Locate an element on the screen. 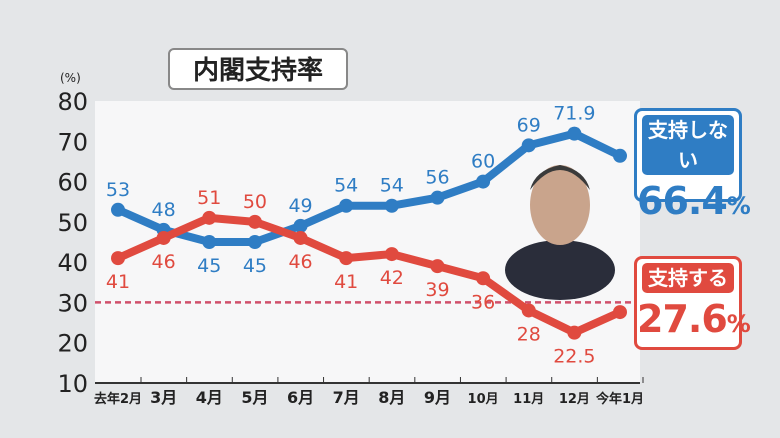  x-tick-label: 5月 is located at coordinates (254, 397).